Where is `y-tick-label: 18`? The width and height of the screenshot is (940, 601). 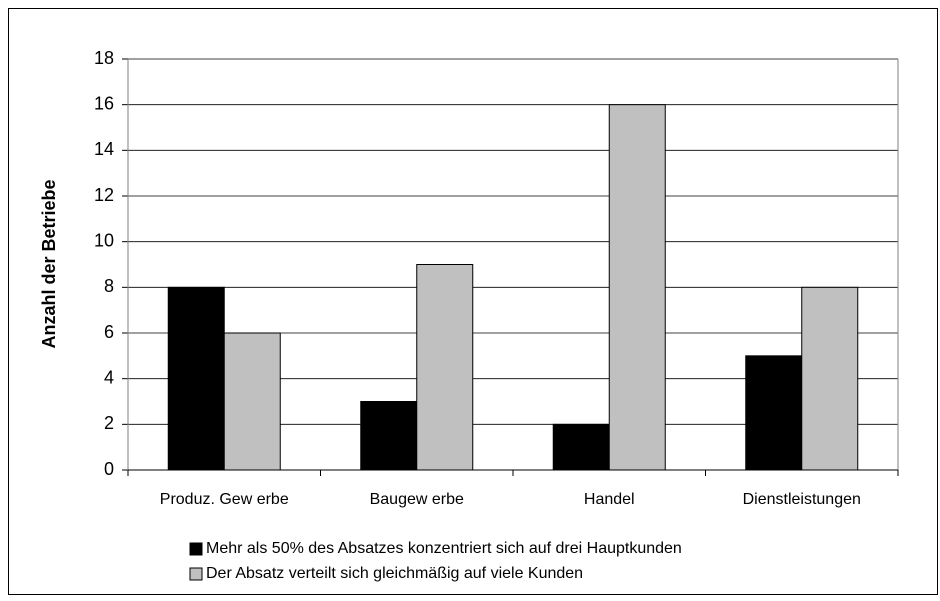
y-tick-label: 18 is located at coordinates (104, 58).